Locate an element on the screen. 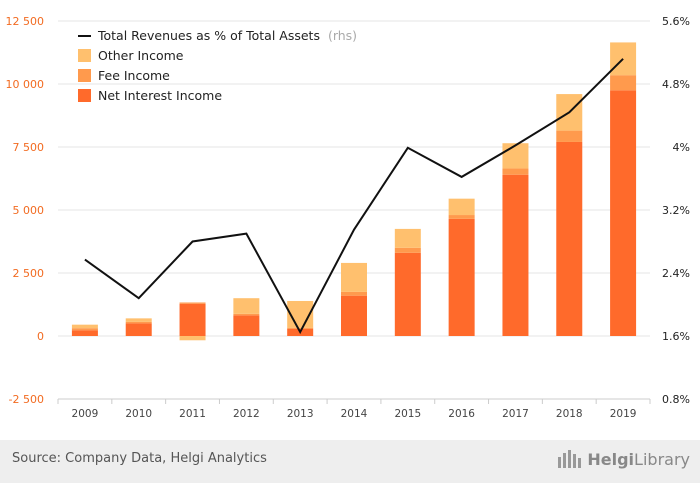 Image resolution: width=700 pixels, height=483 pixels. bar-fee-income-2016 is located at coordinates (461, 217).